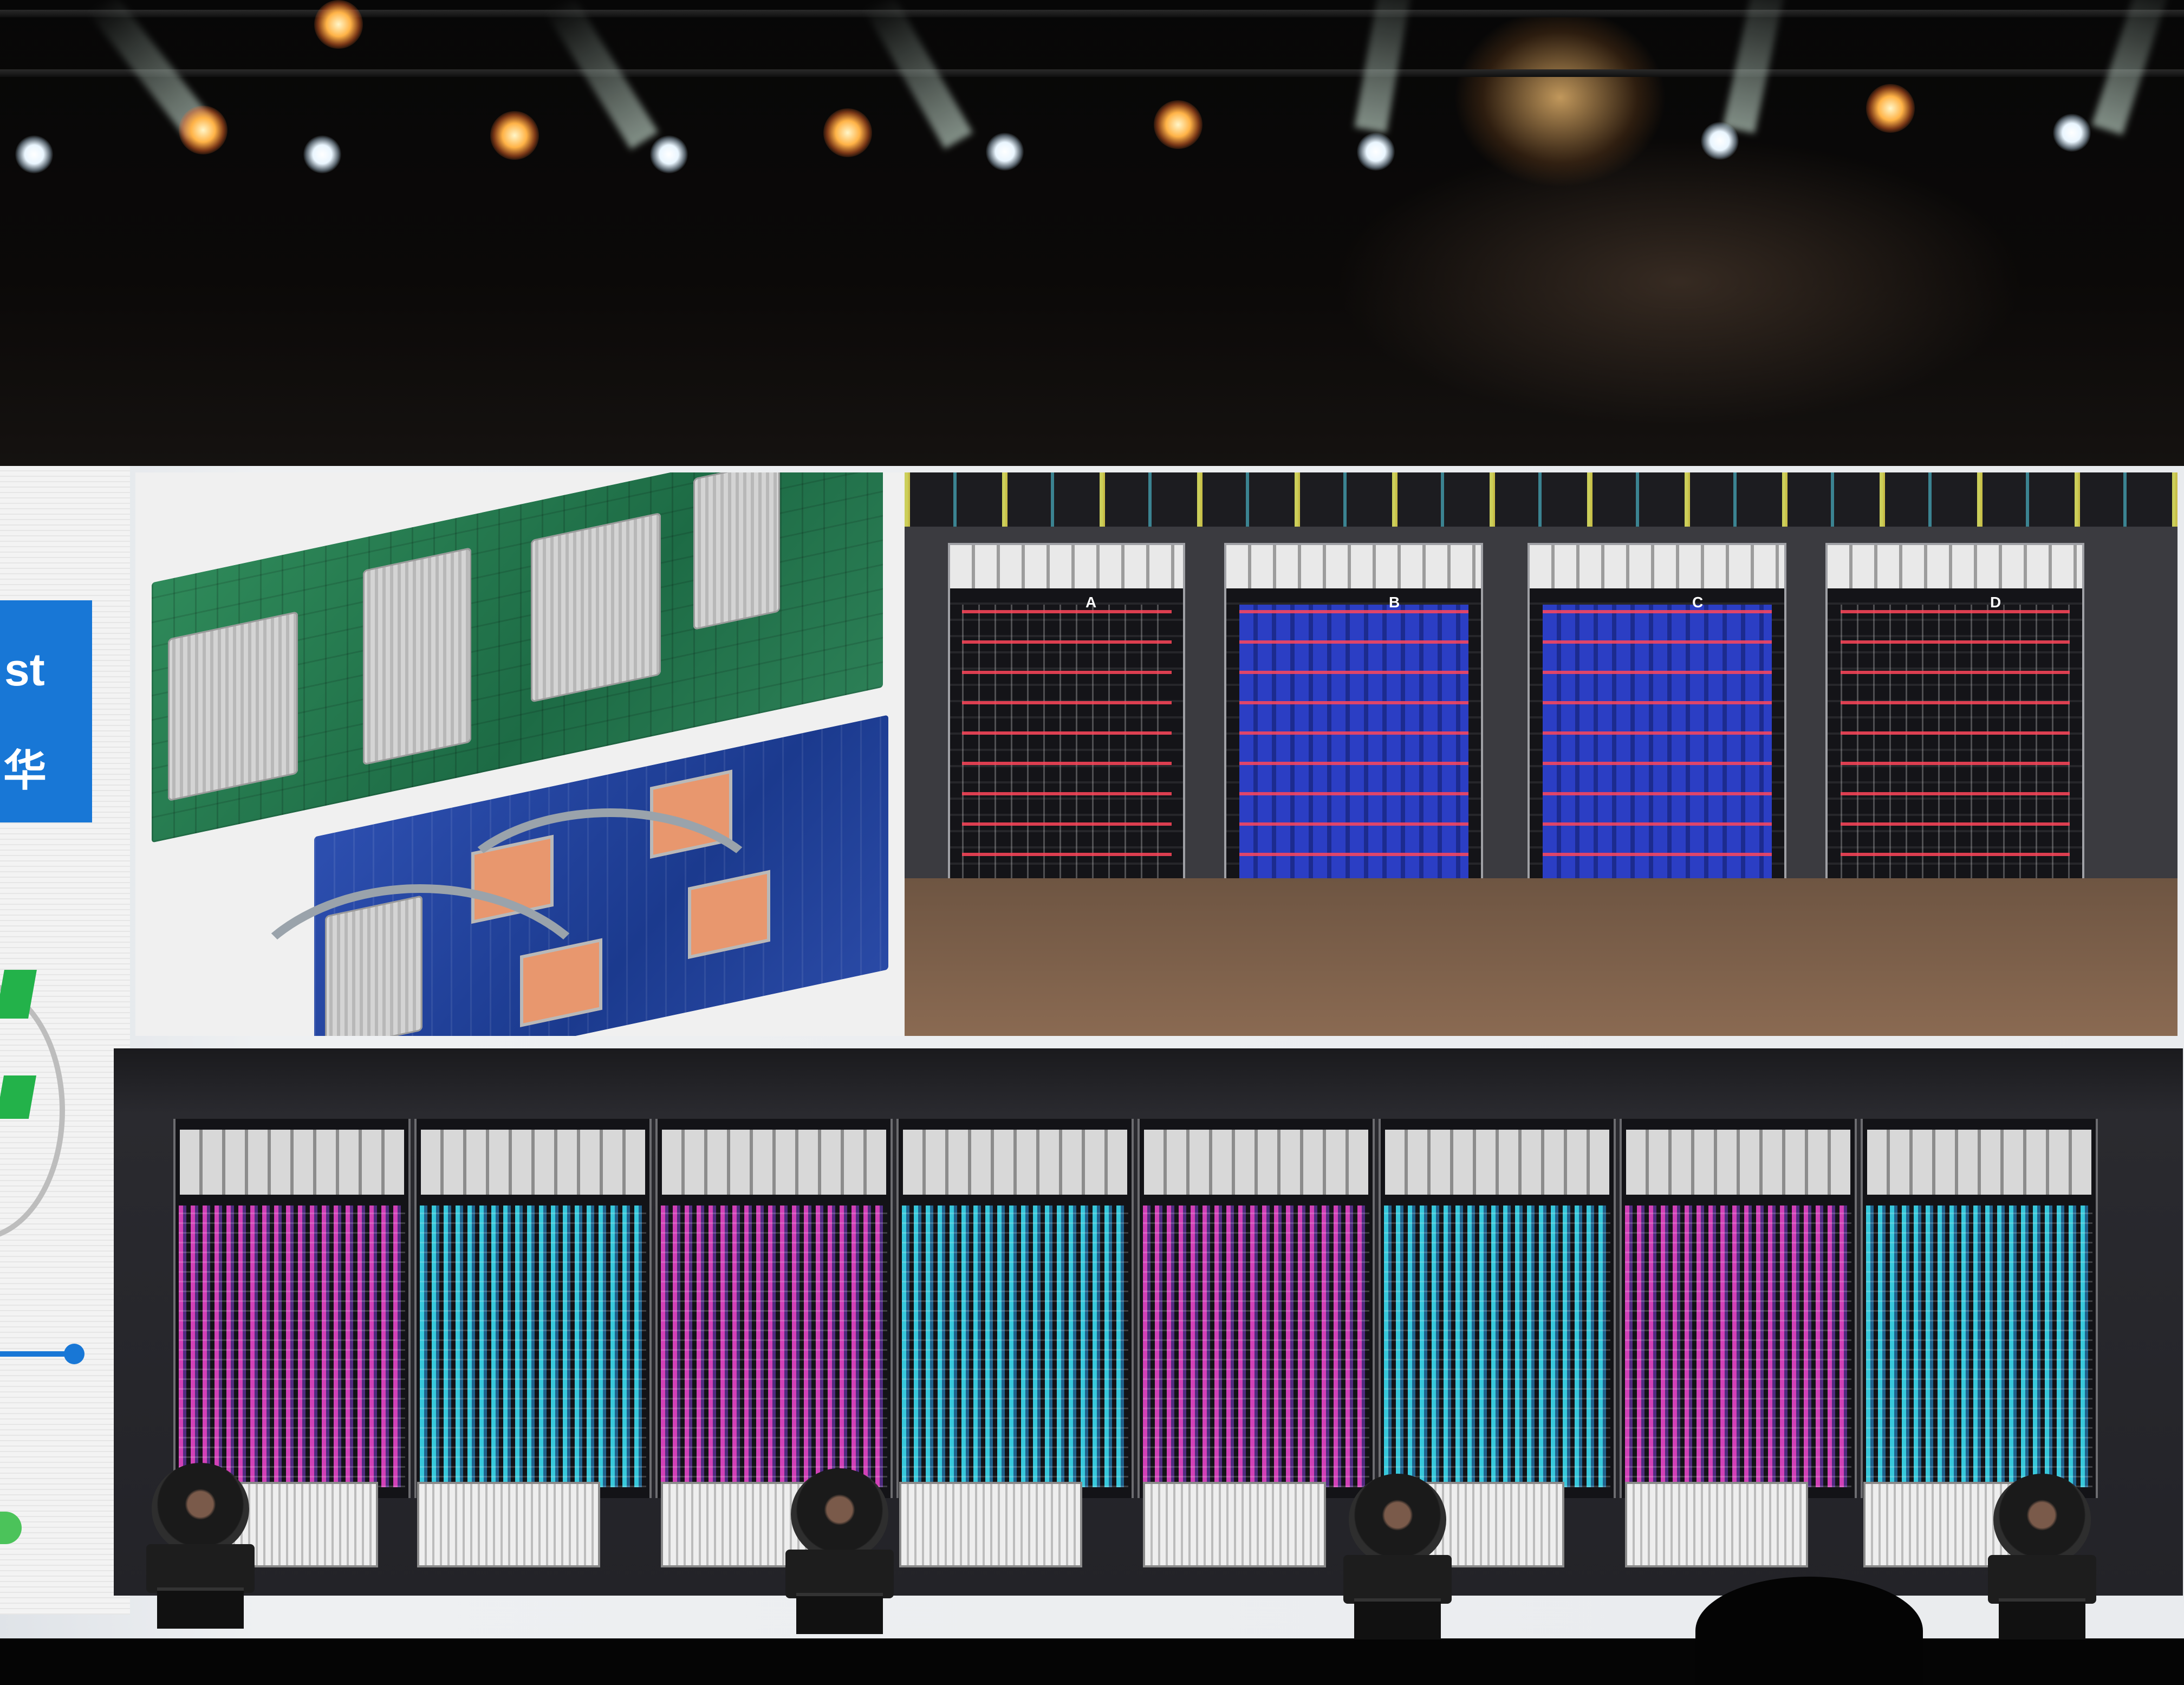 The width and height of the screenshot is (2184, 1685). What do you see at coordinates (1995, 602) in the screenshot?
I see `rack-label: D` at bounding box center [1995, 602].